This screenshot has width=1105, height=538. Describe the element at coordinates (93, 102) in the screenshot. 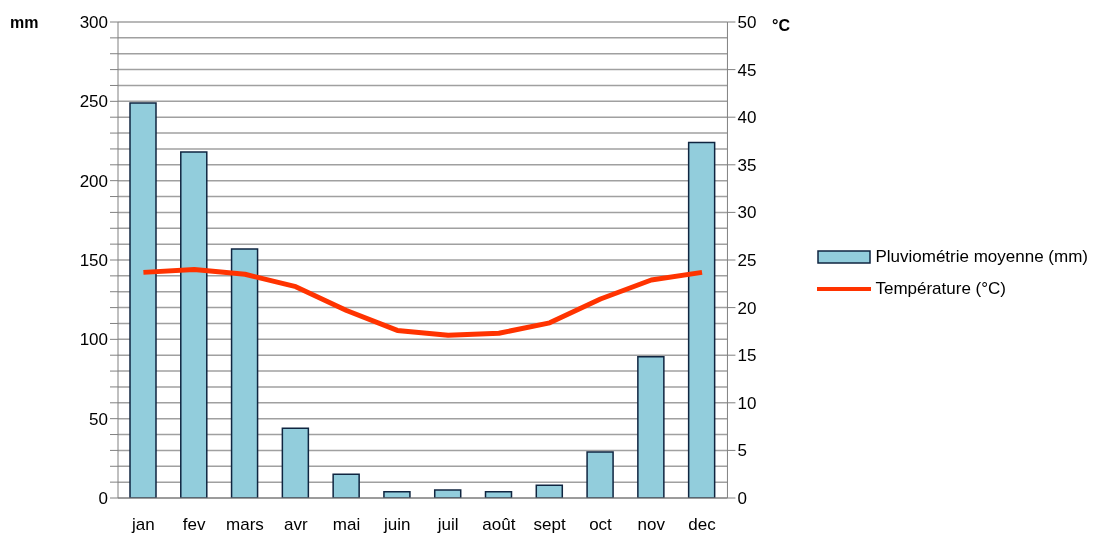

I see `y-tick-label: 250` at that location.